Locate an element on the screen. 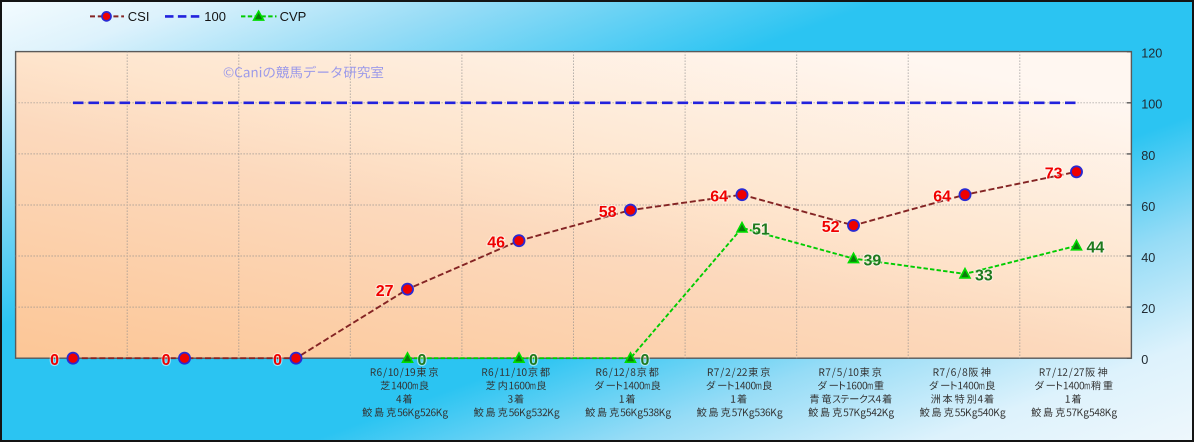 The height and width of the screenshot is (442, 1194). svg-text: CSI is located at coordinates (139, 16).